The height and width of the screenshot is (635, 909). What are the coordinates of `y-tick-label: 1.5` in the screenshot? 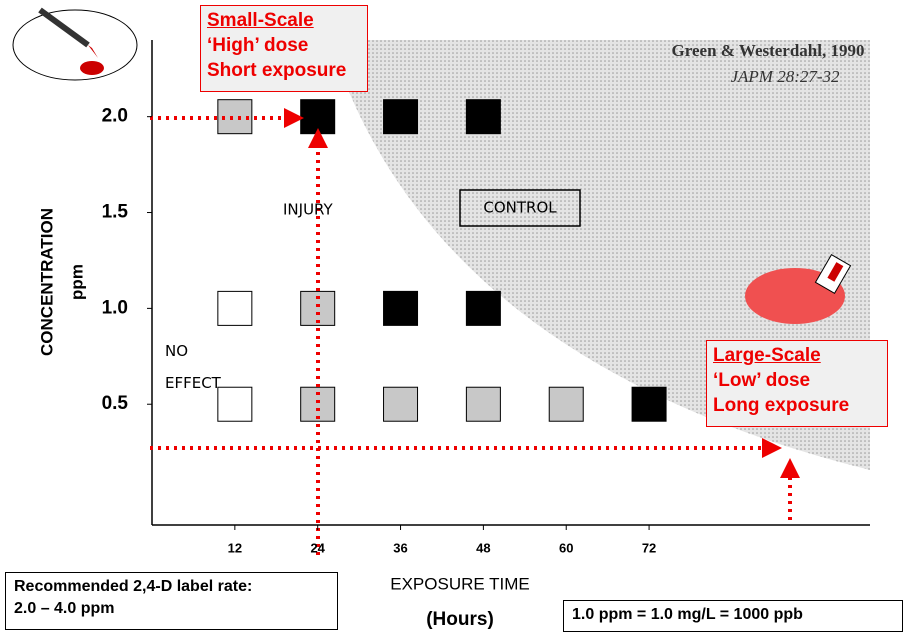 It's located at (115, 212).